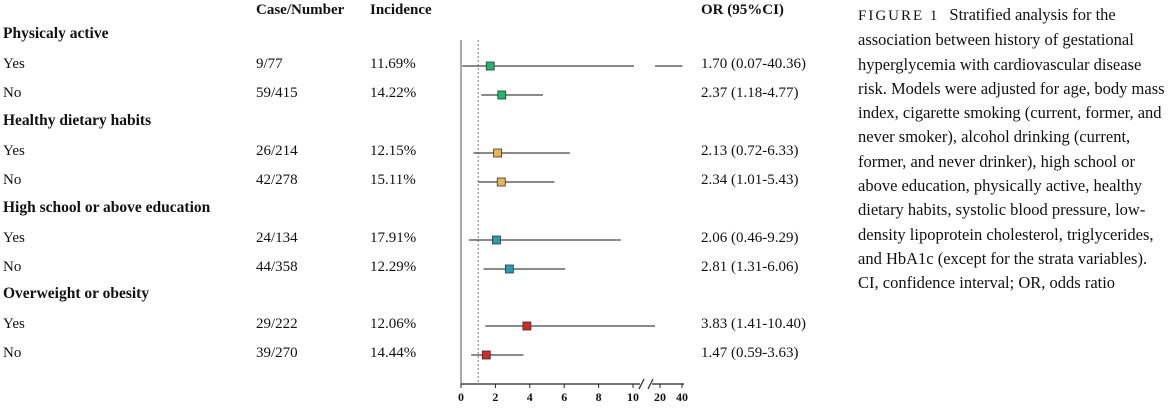 Image resolution: width=1170 pixels, height=412 pixels. What do you see at coordinates (393, 238) in the screenshot?
I see `row-incidence: 17.91%` at bounding box center [393, 238].